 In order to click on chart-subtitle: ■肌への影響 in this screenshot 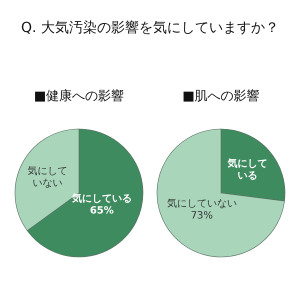, I will do `click(221, 96)`.